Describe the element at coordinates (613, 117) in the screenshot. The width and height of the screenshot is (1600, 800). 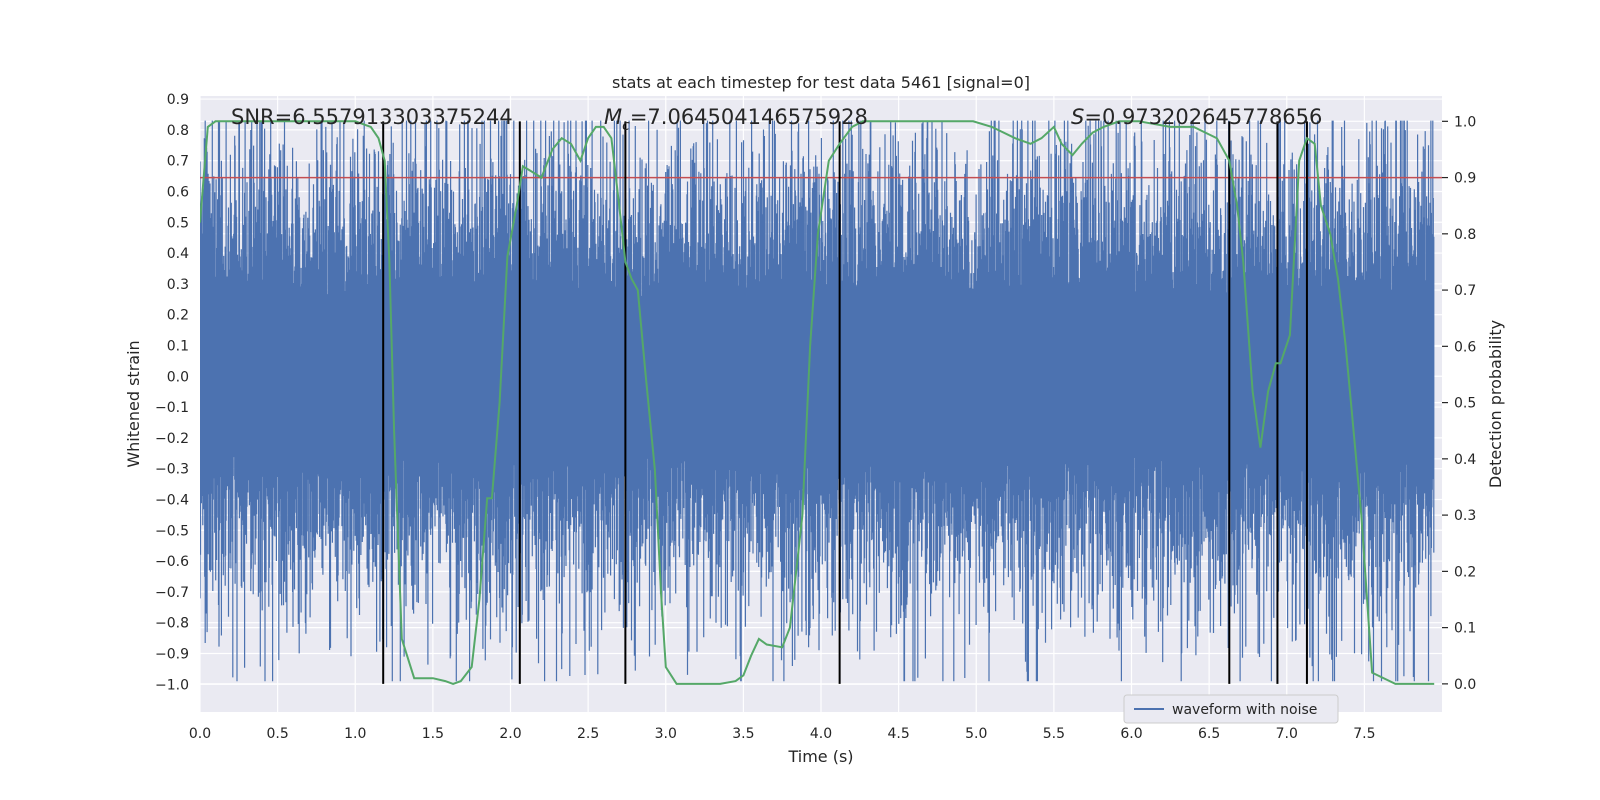
I see `mc-symbol: M` at that location.